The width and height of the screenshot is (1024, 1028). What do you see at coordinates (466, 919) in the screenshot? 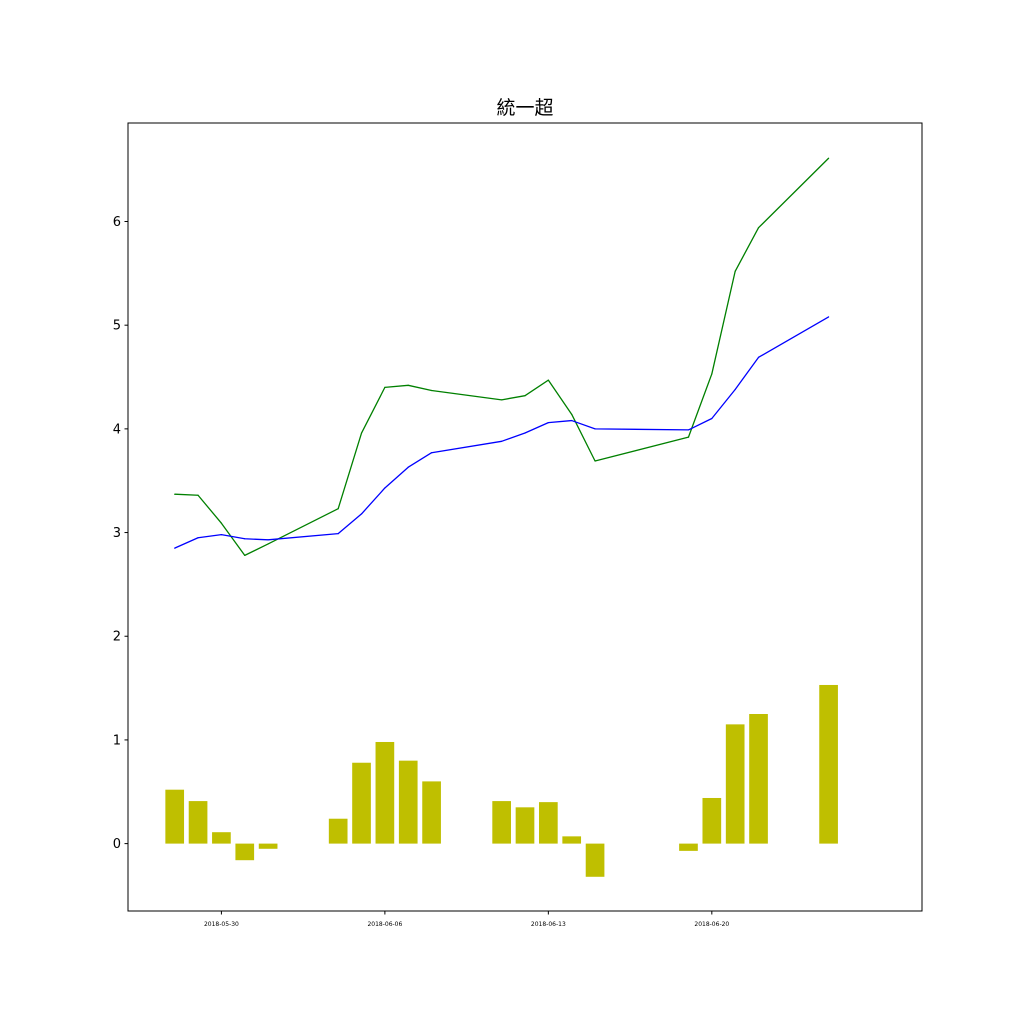
I see `x-axis: 2018-05-30 2018-06-06 2018-06-13 2018-06-20` at bounding box center [466, 919].